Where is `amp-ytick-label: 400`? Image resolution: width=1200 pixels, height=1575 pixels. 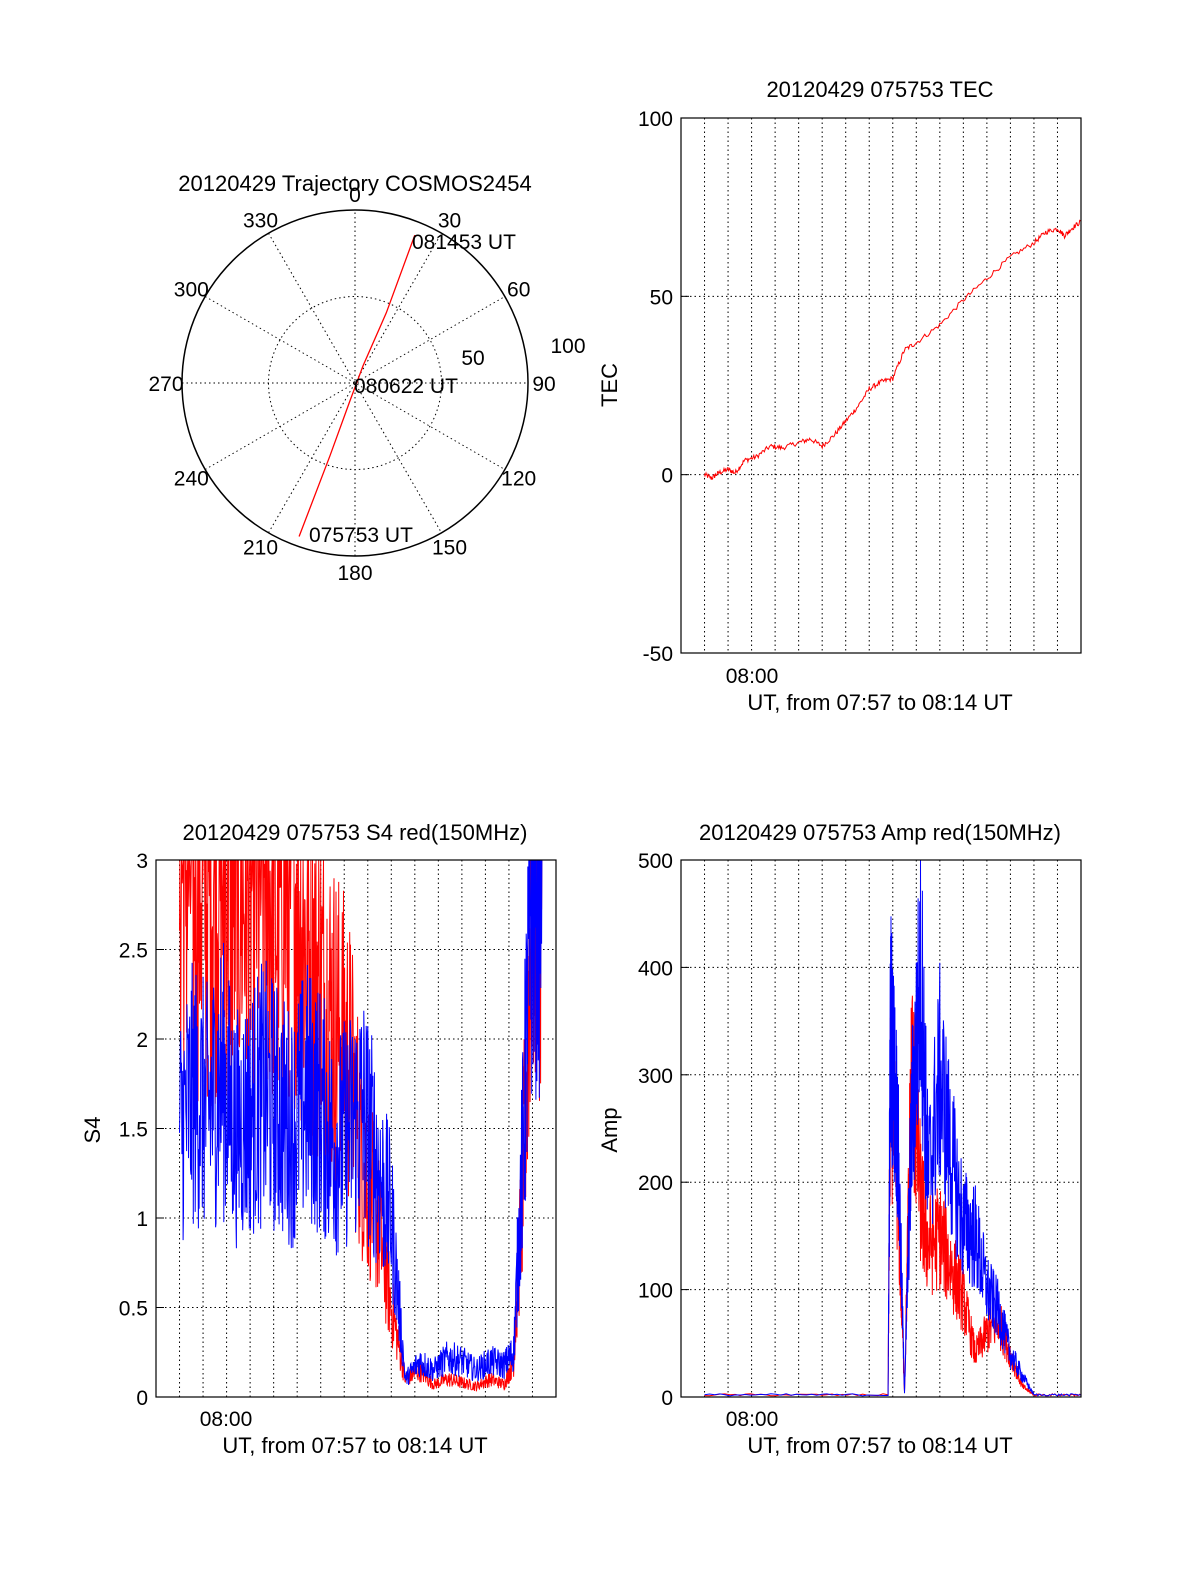
amp-ytick-label: 400 is located at coordinates (655, 968).